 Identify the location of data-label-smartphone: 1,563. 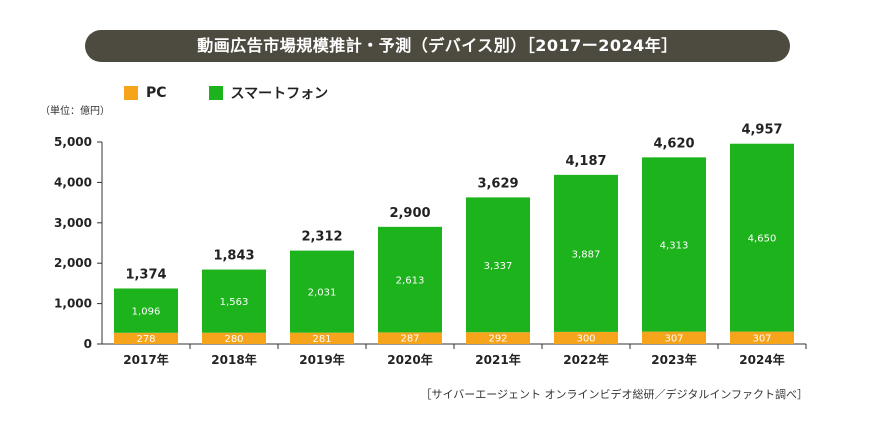
(234, 302).